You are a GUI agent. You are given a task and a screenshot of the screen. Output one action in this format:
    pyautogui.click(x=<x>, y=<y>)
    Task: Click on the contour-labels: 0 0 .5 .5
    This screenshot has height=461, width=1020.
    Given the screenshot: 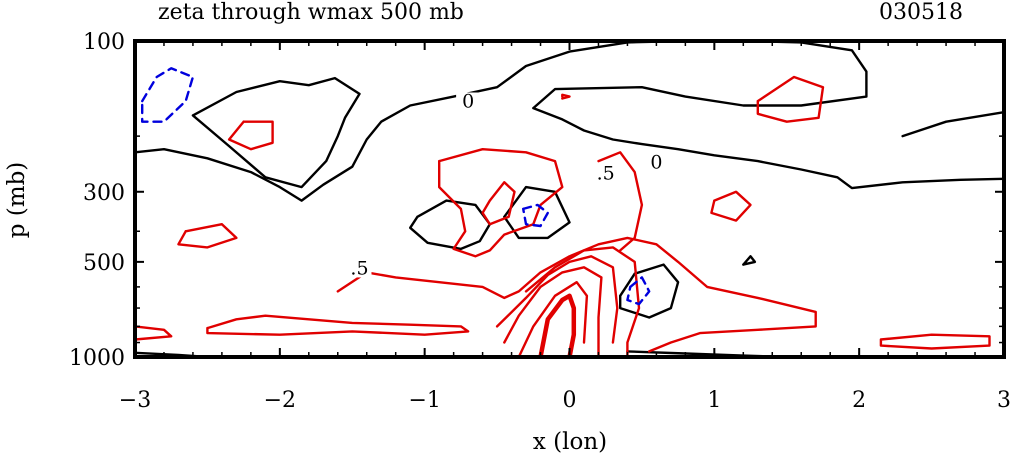 What is the action you would take?
    pyautogui.click(x=508, y=185)
    